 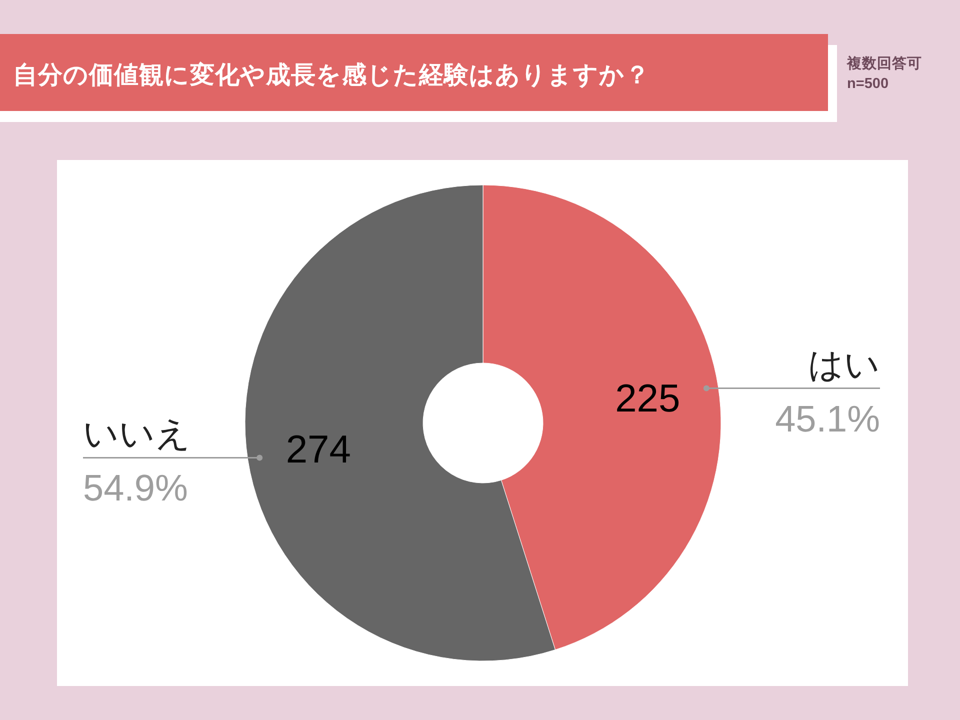 I want to click on annotation: 複数回答可, so click(x=884, y=64).